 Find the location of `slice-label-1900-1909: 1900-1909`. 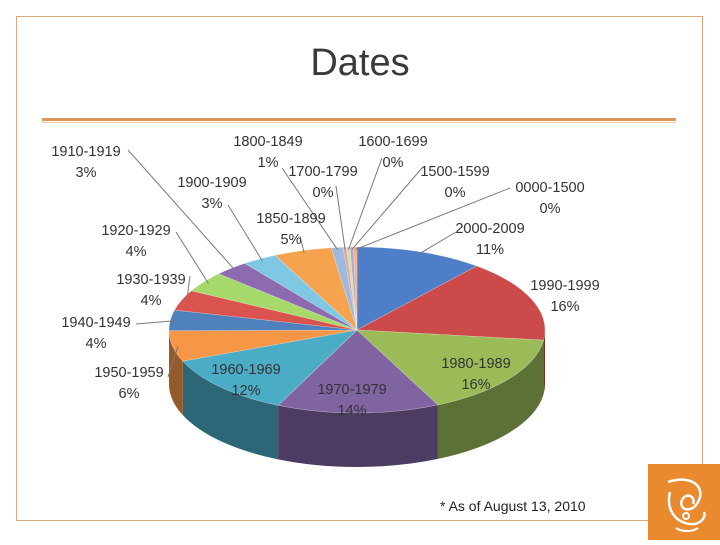

slice-label-1900-1909: 1900-1909 is located at coordinates (211, 183).